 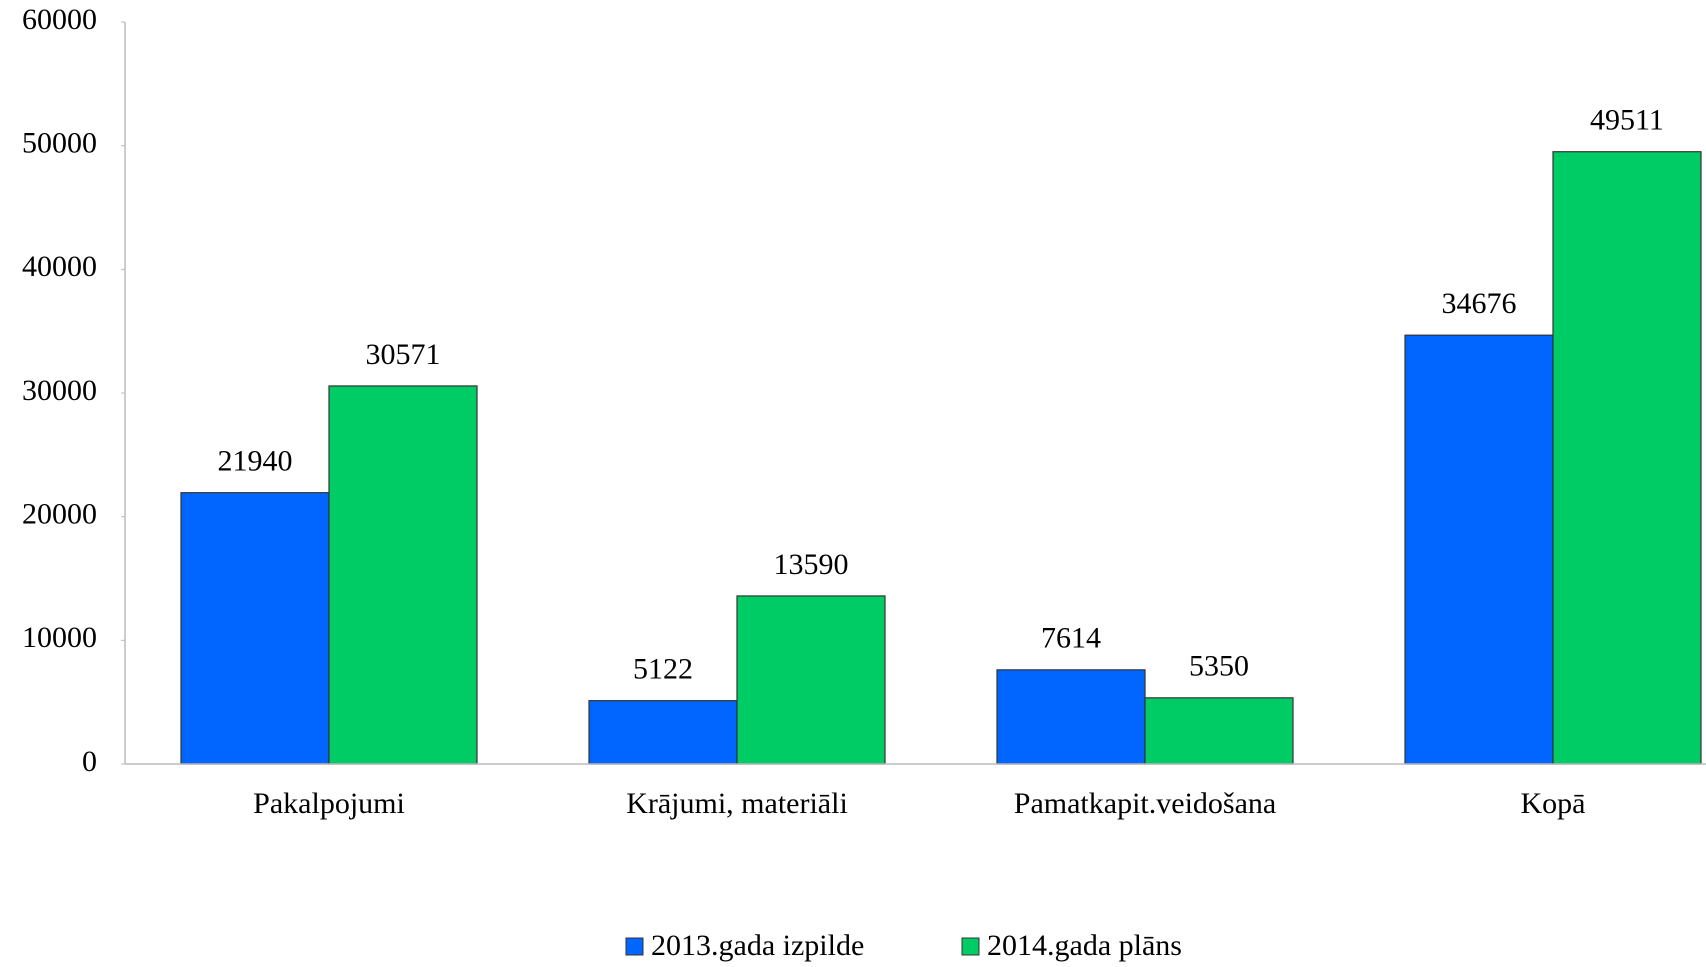 What do you see at coordinates (757, 945) in the screenshot?
I see `legend-label: 2013.gada izpilde` at bounding box center [757, 945].